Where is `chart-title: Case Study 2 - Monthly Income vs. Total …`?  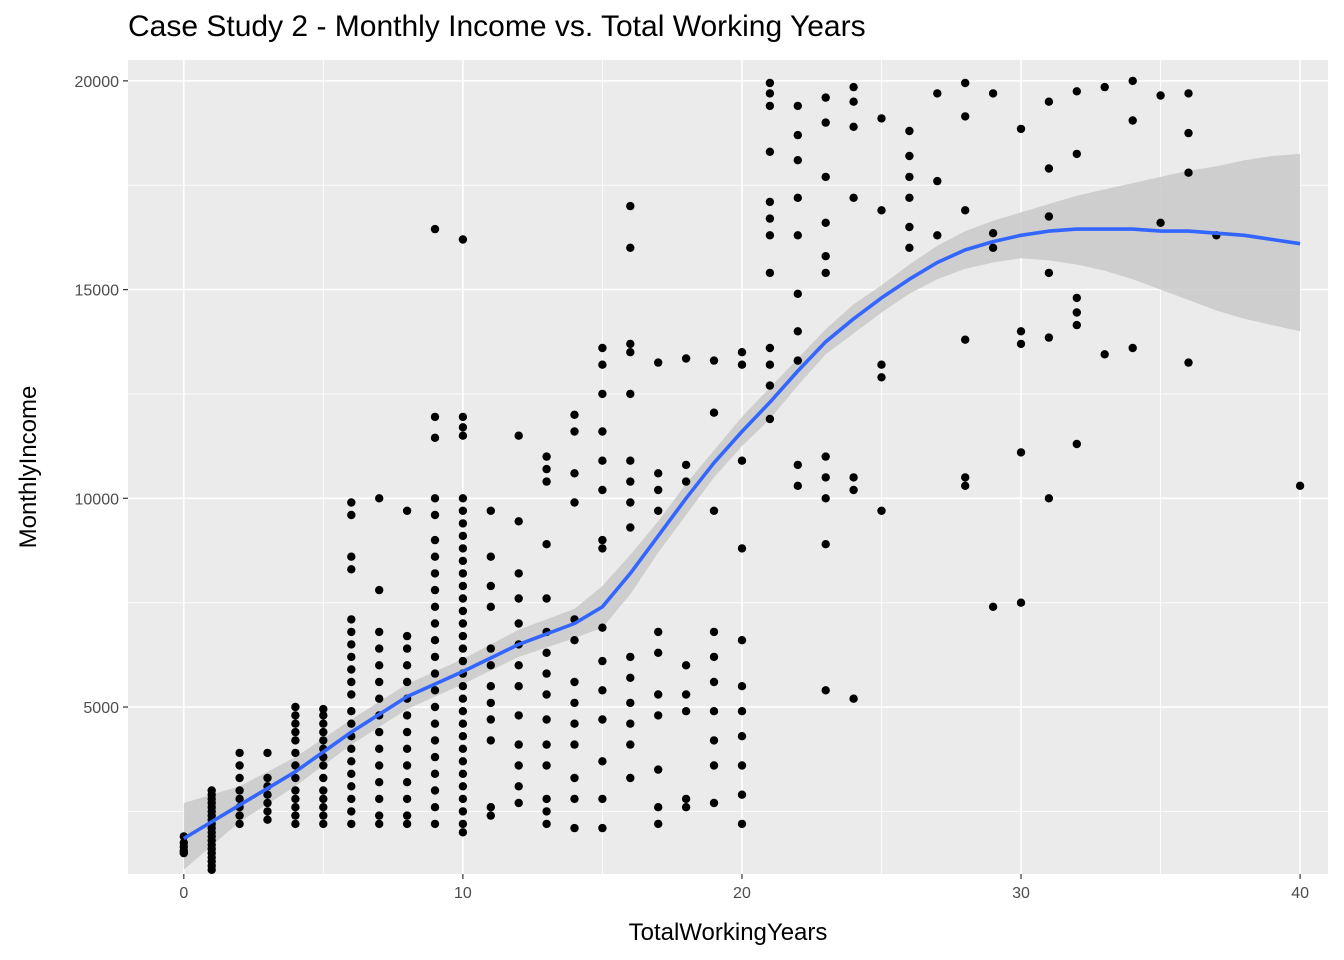
chart-title: Case Study 2 - Monthly Income vs. Total … is located at coordinates (497, 26).